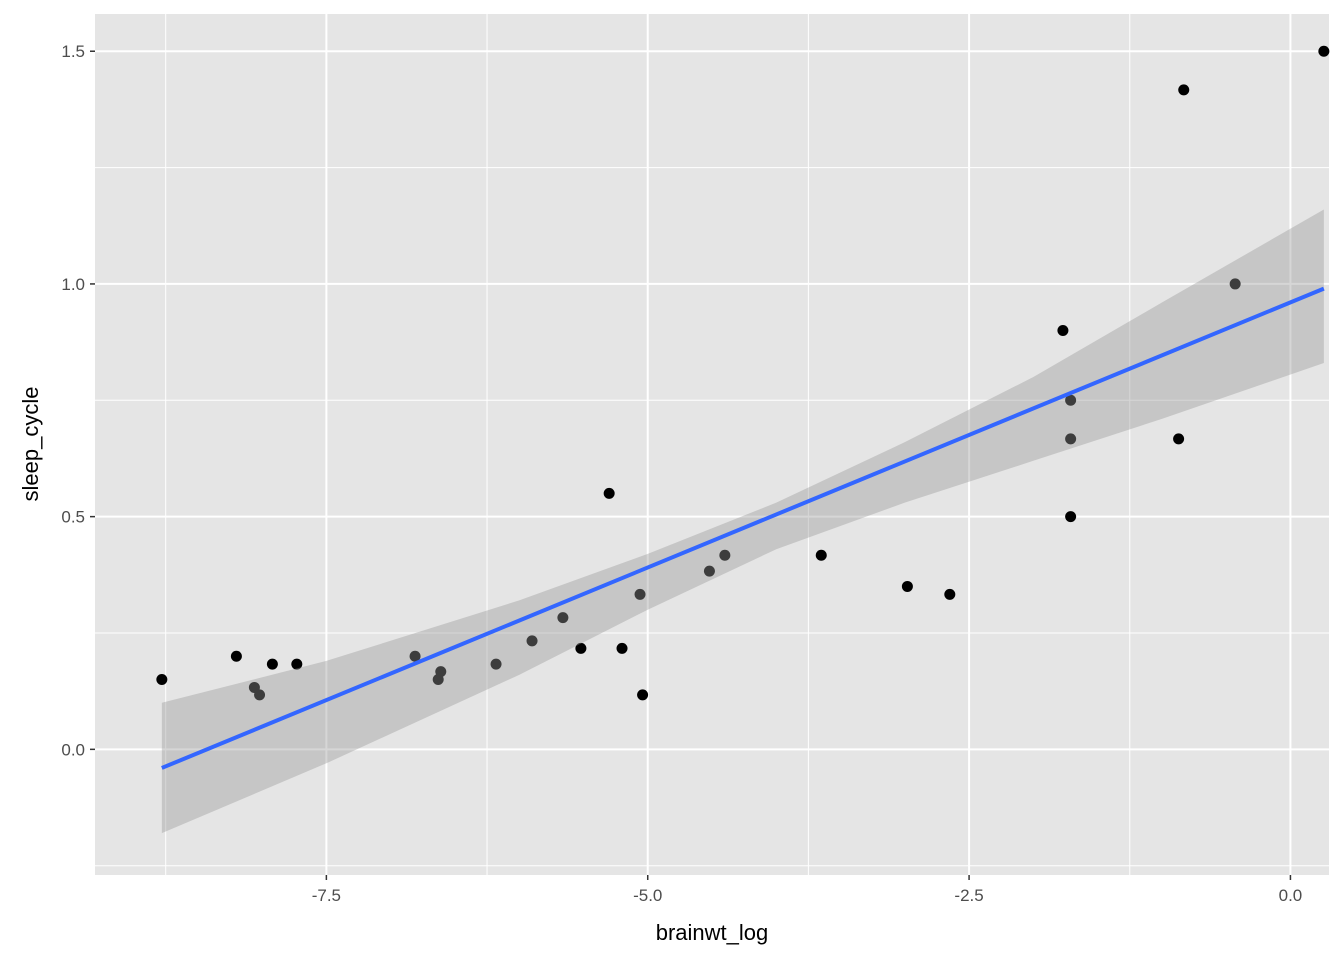 This screenshot has height=960, width=1344. Describe the element at coordinates (73, 517) in the screenshot. I see `y-tick-label: 0.5` at that location.